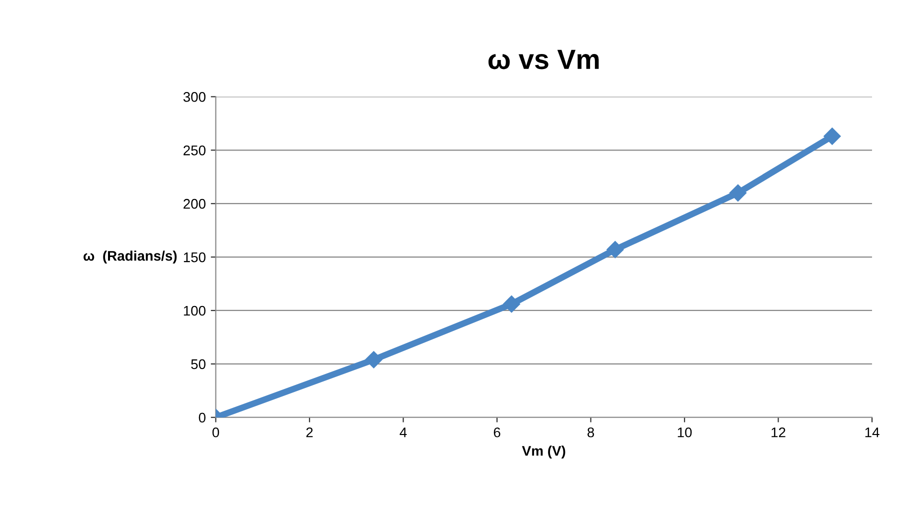 This screenshot has height=509, width=899. What do you see at coordinates (194, 97) in the screenshot?
I see `y-tick-label: 300` at bounding box center [194, 97].